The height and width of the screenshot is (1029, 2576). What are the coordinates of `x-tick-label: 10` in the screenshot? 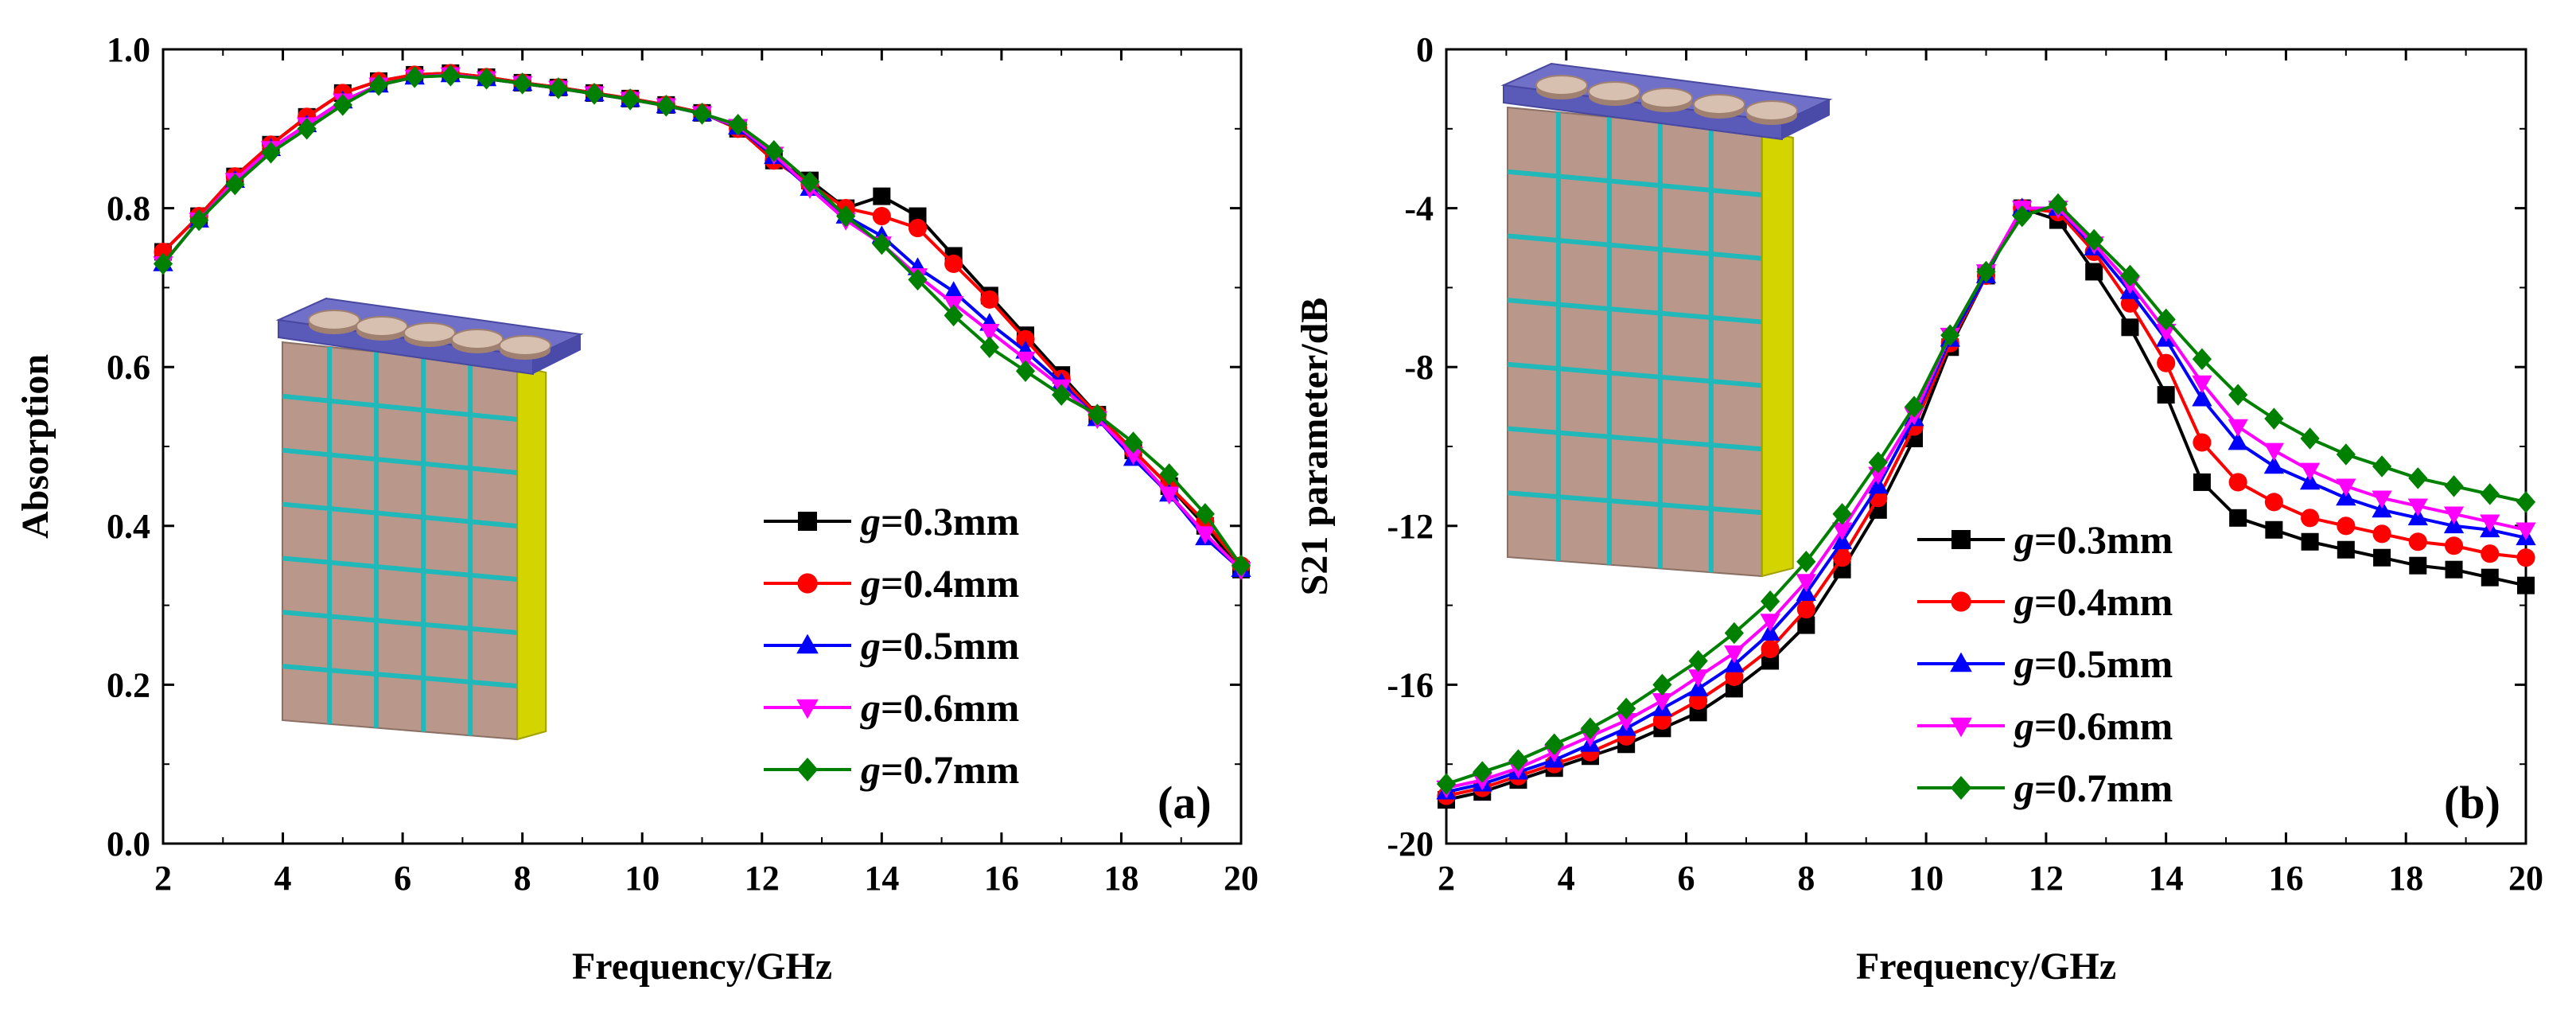 It's located at (1927, 878).